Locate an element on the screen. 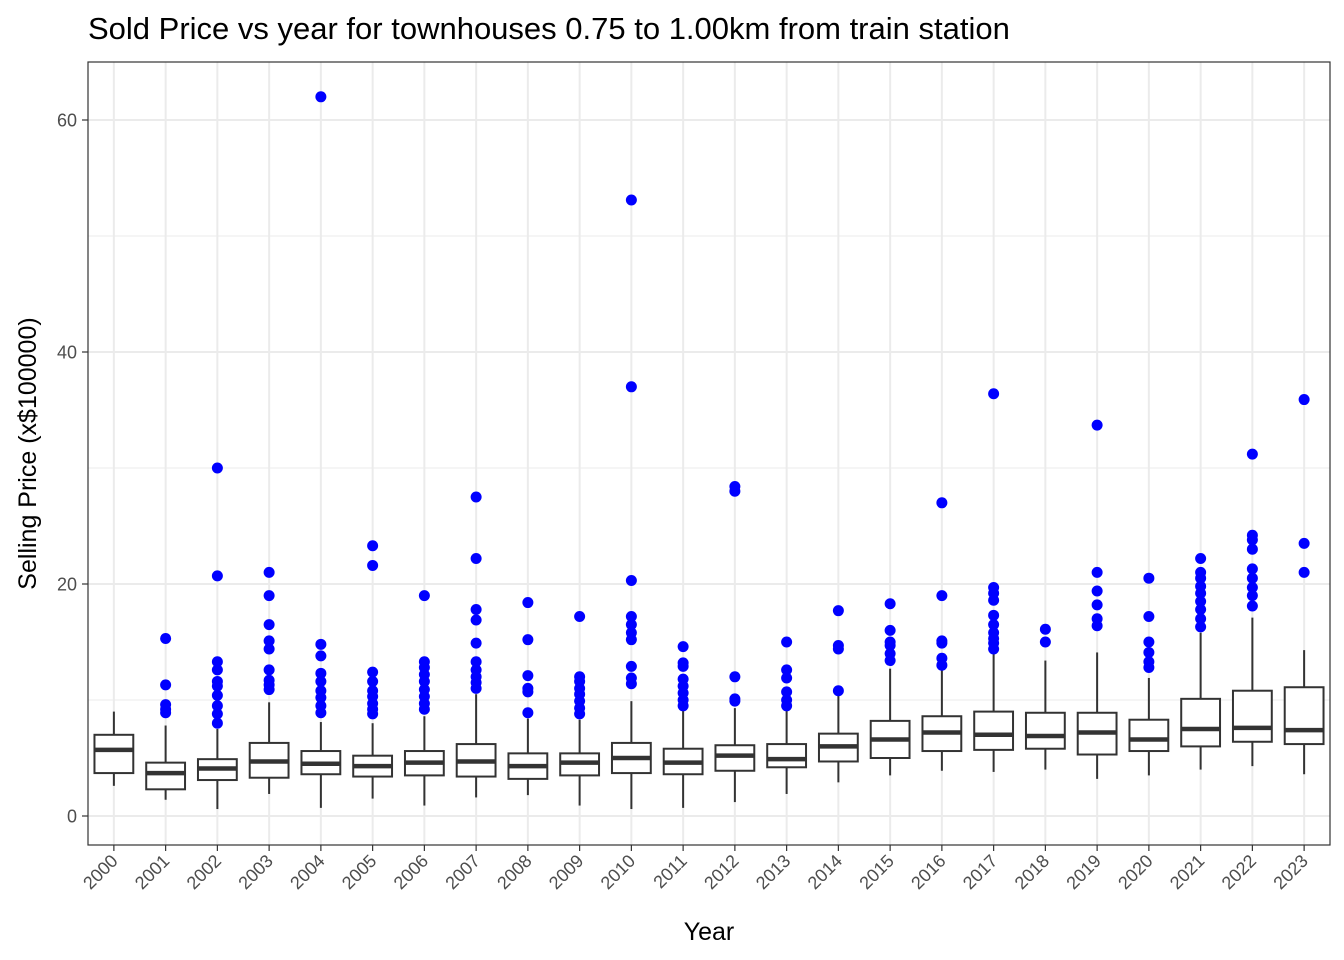 This screenshot has height=960, width=1344. y-tick-label: 60 is located at coordinates (67, 121).